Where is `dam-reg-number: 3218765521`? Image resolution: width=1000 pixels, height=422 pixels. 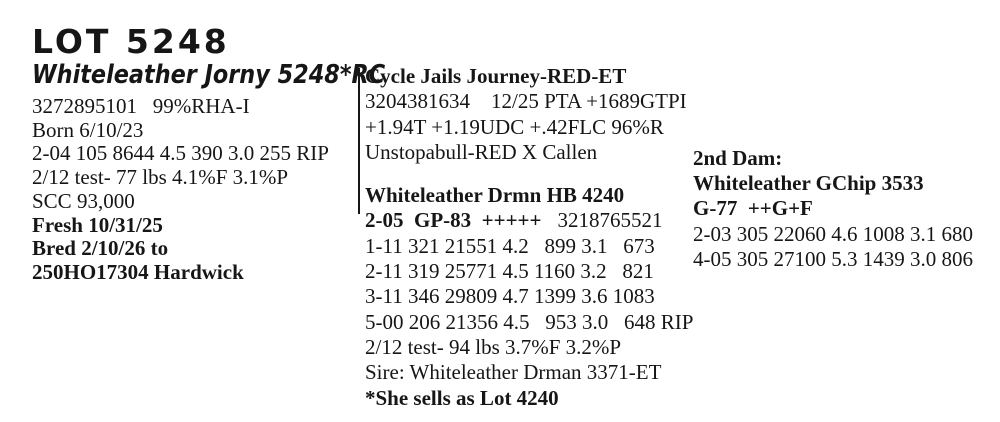 dam-reg-number: 3218765521 is located at coordinates (610, 220).